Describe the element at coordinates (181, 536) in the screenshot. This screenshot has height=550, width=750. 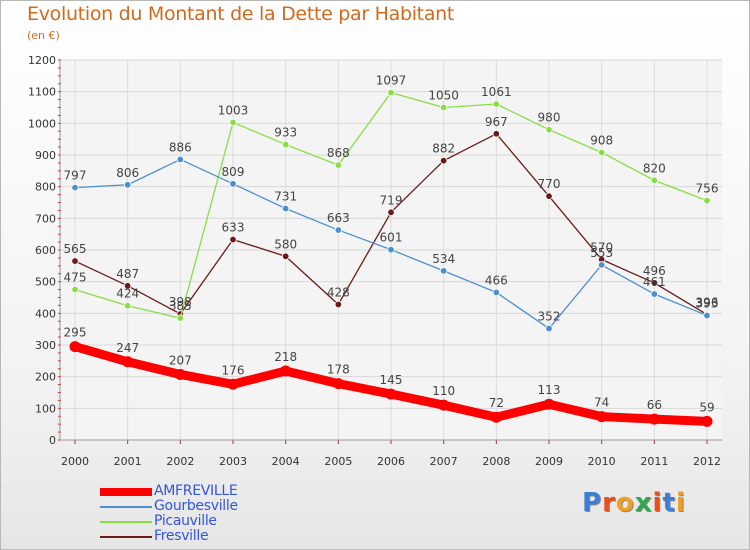
I see `legend-label: Fresville` at that location.